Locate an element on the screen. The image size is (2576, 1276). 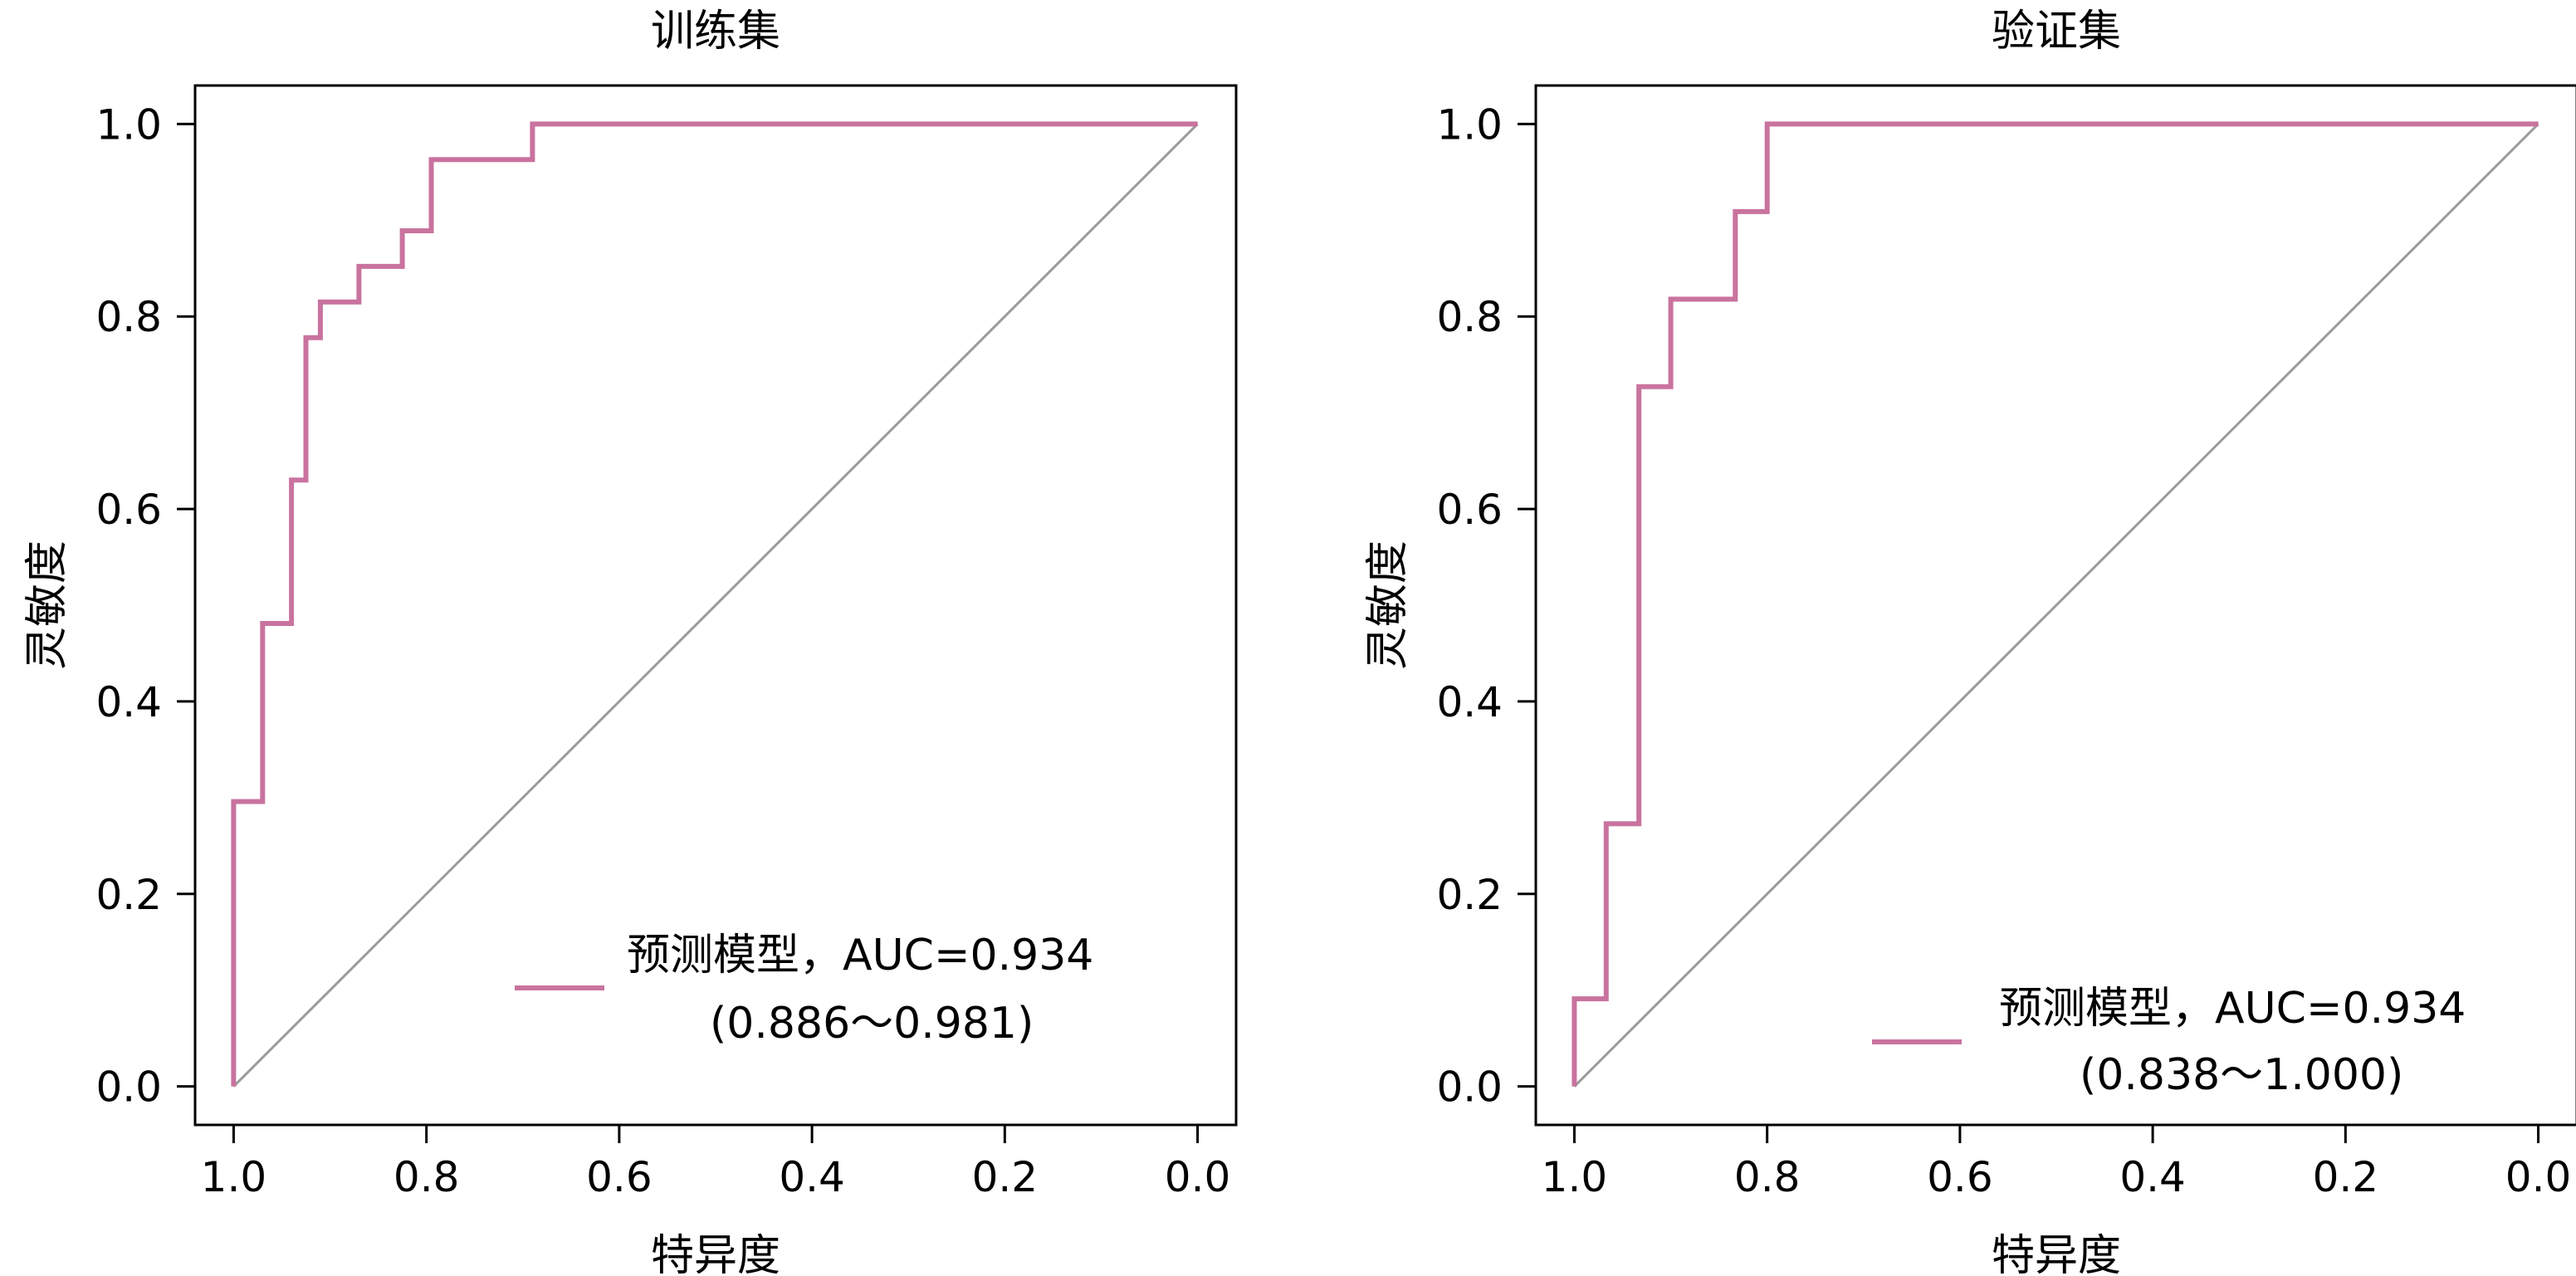
legend-label-ci: (0.886～0.981) is located at coordinates (872, 1024).